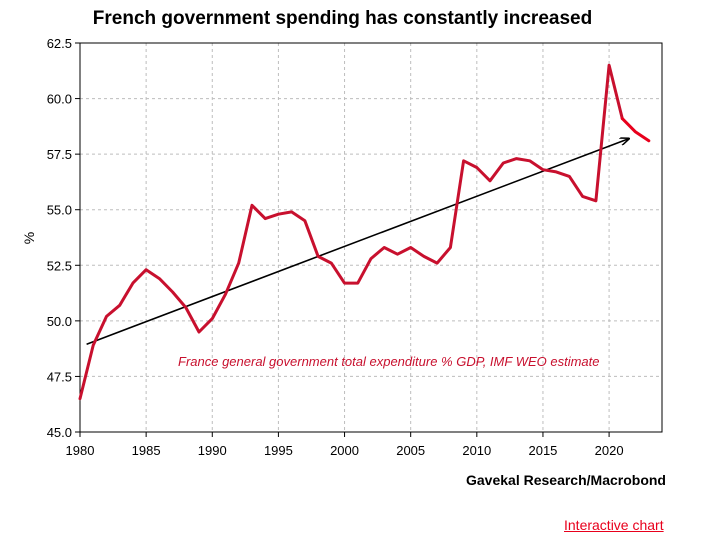 Image resolution: width=725 pixels, height=554 pixels. Describe the element at coordinates (59, 99) in the screenshot. I see `y-tick-label: 60.0` at that location.